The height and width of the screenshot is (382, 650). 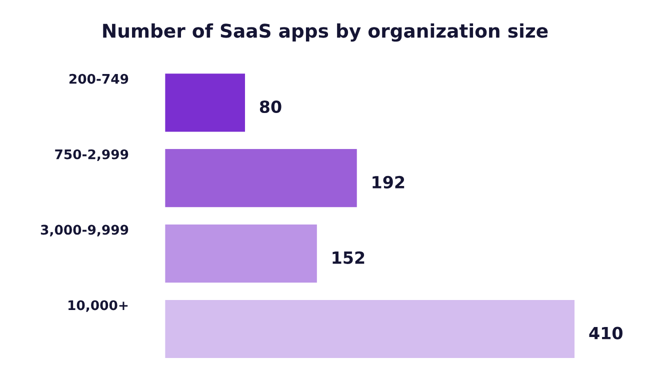 I want to click on data-label: 152, so click(x=348, y=257).